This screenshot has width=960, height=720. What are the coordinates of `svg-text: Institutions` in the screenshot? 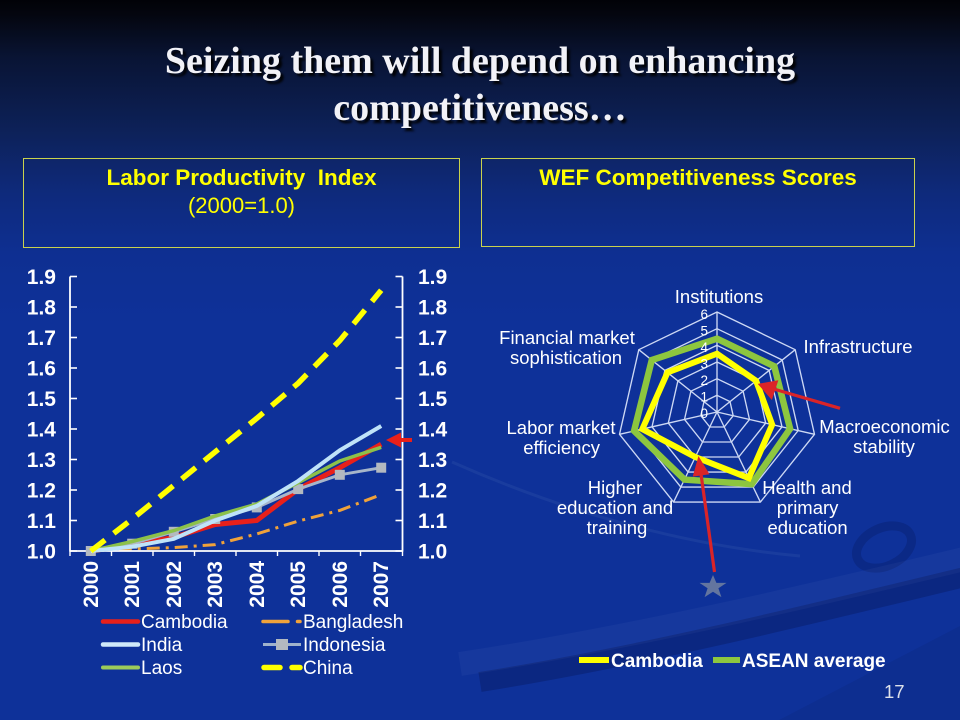 It's located at (719, 296).